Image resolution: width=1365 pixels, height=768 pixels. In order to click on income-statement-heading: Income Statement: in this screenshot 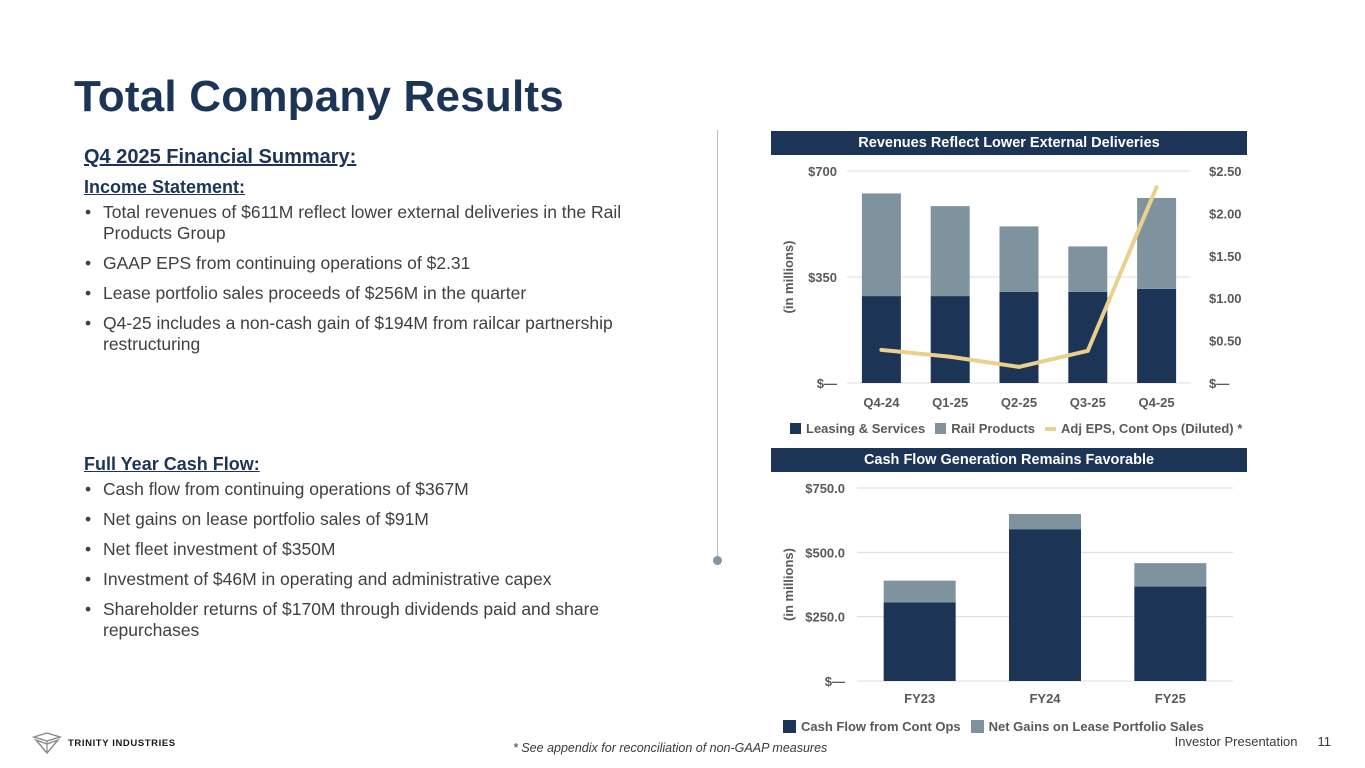, I will do `click(165, 187)`.